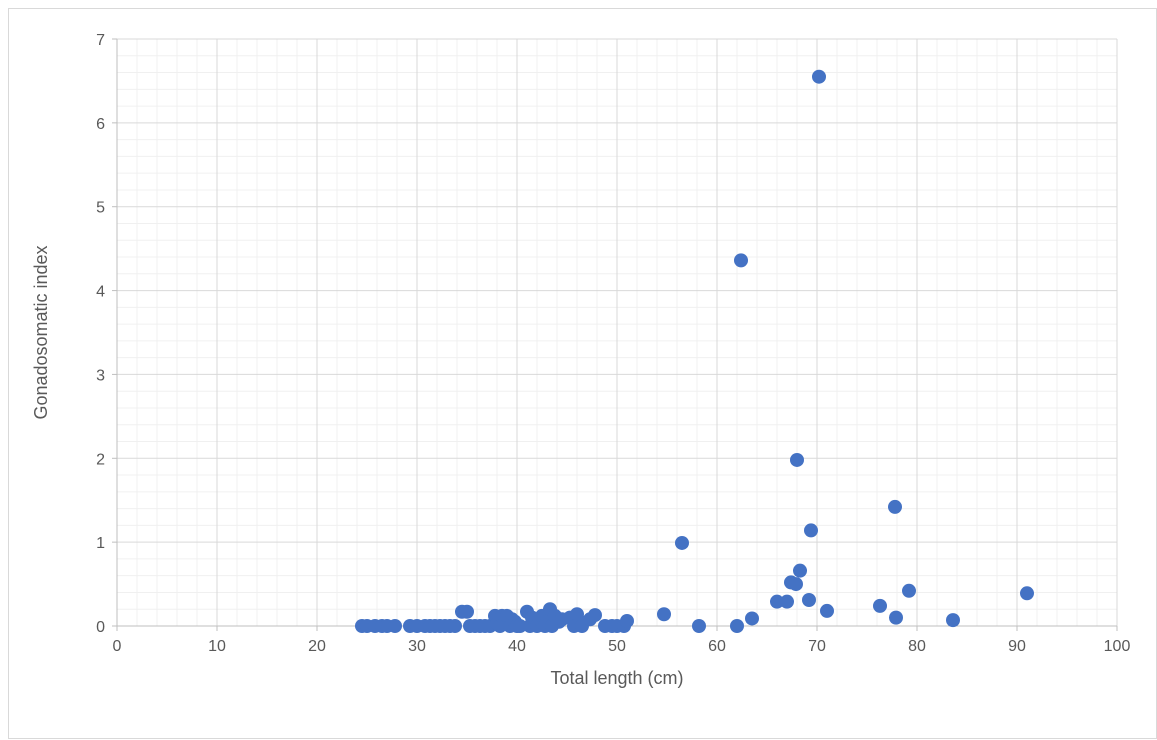 This screenshot has width=1157, height=740. What do you see at coordinates (100, 40) in the screenshot?
I see `y-tick-label: 7` at bounding box center [100, 40].